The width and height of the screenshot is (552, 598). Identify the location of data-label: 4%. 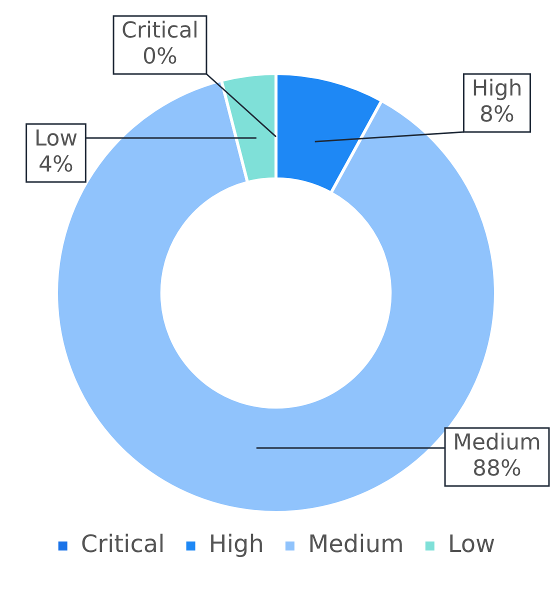
(56, 165).